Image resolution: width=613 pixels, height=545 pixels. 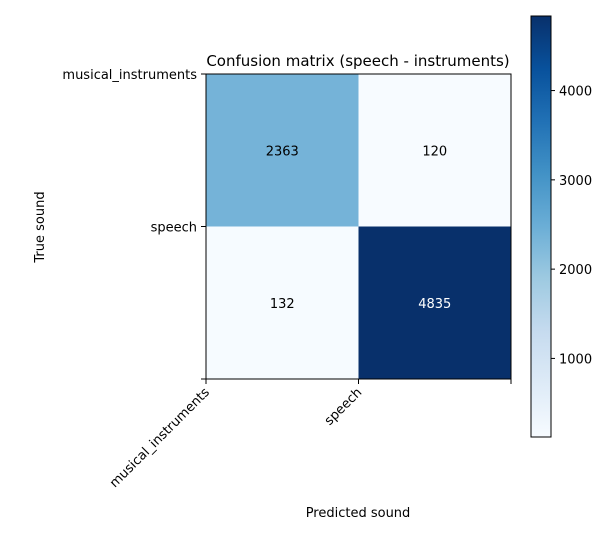 What do you see at coordinates (129, 75) in the screenshot?
I see `y-tick-label: musical_instruments` at bounding box center [129, 75].